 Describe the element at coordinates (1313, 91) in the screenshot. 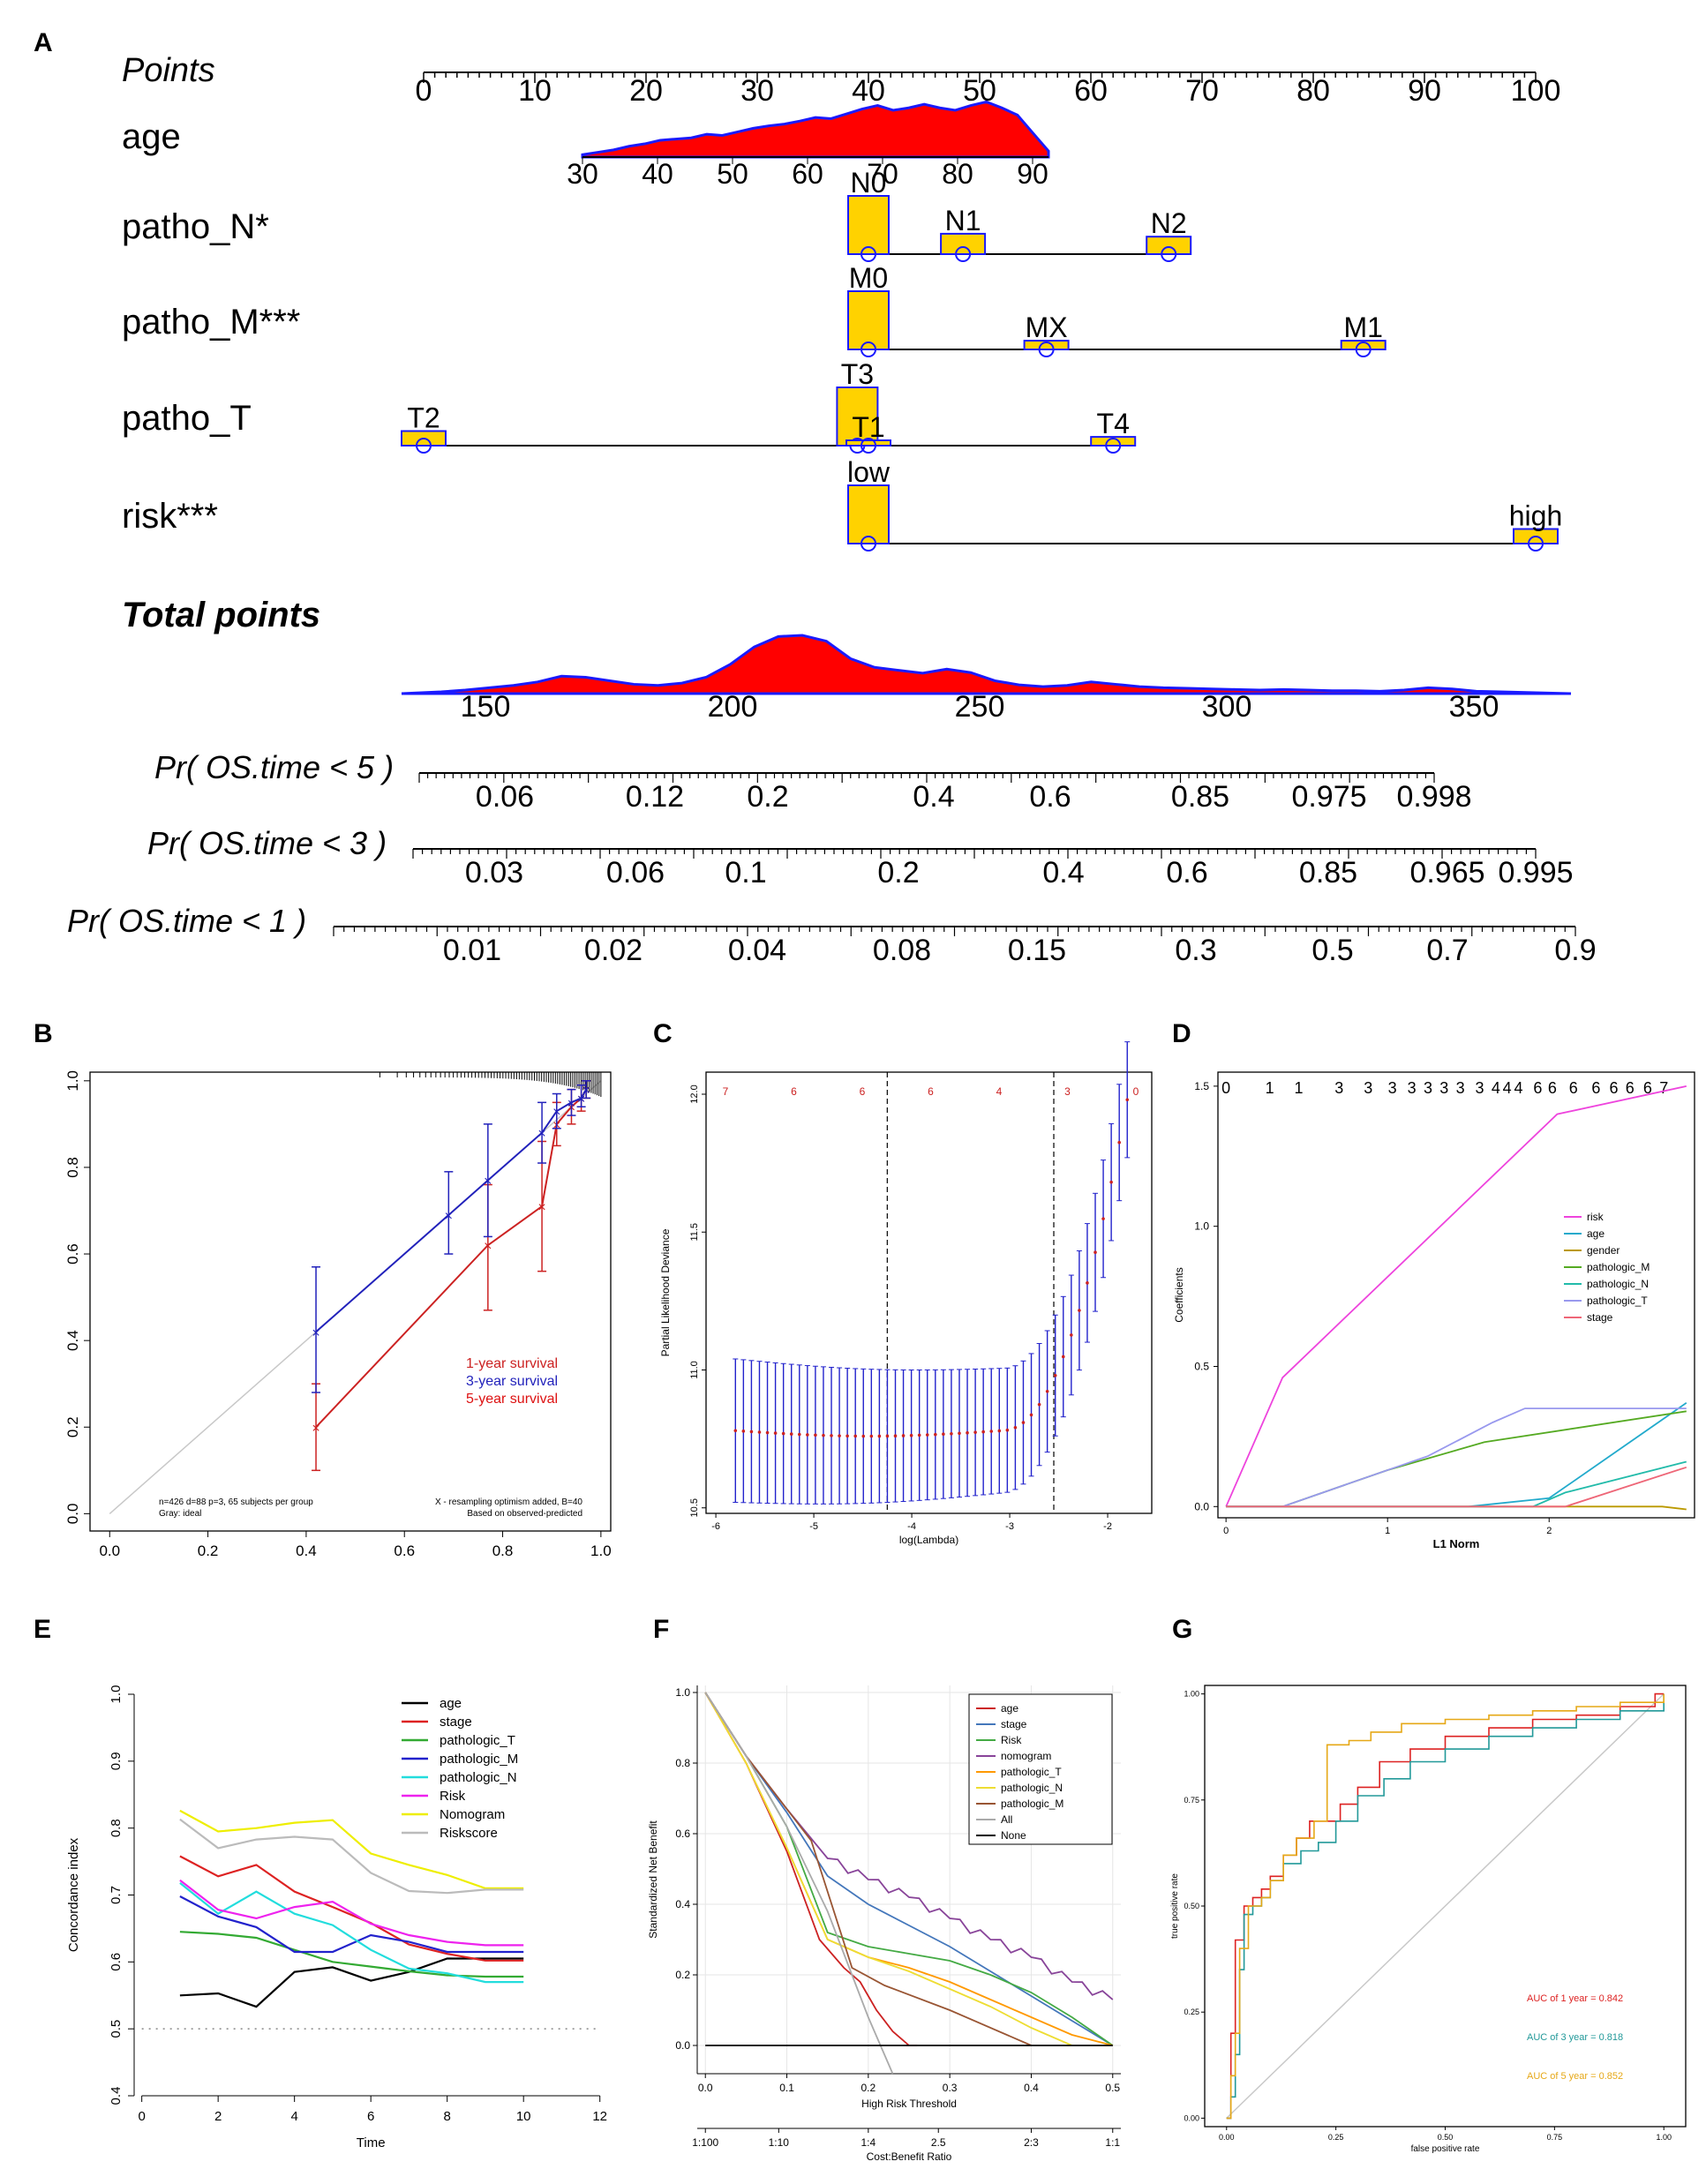

I see `points-tick-label: 80` at that location.